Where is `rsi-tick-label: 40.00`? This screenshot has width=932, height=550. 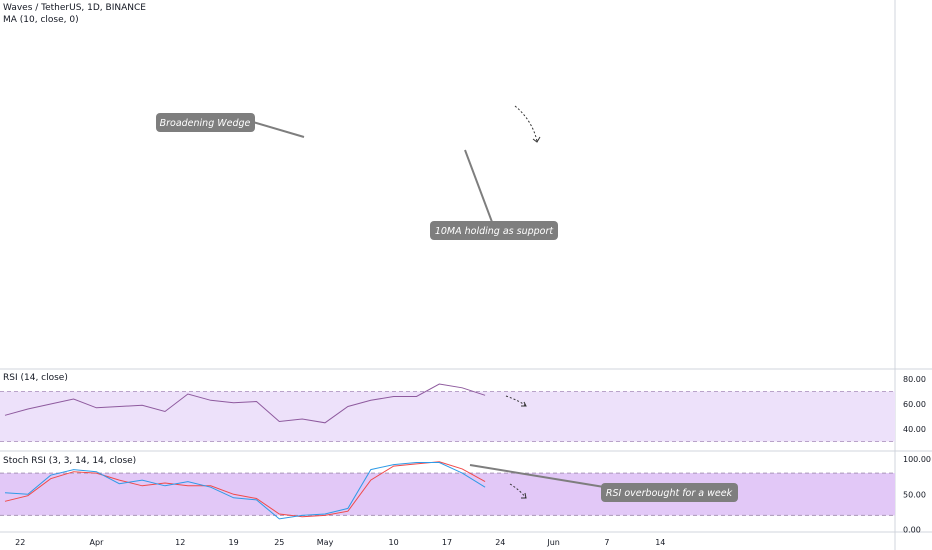
rsi-tick-label: 40.00 is located at coordinates (914, 429).